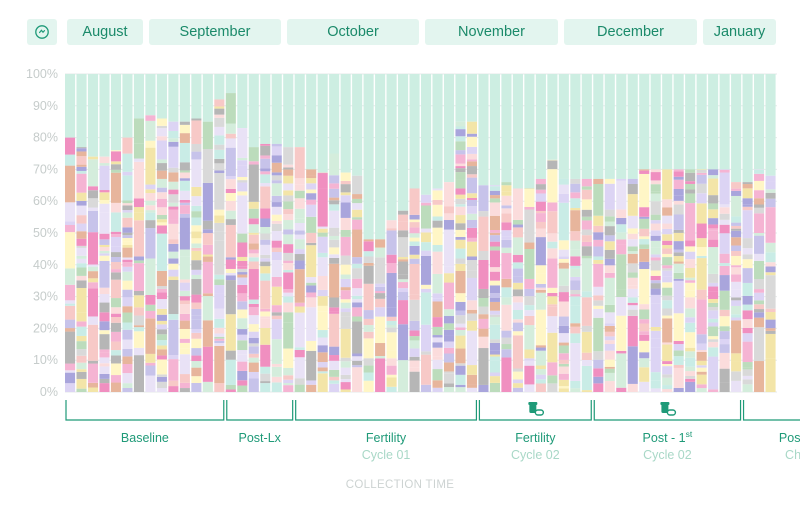 The width and height of the screenshot is (800, 514). Describe the element at coordinates (630, 32) in the screenshot. I see `month-december: December` at that location.